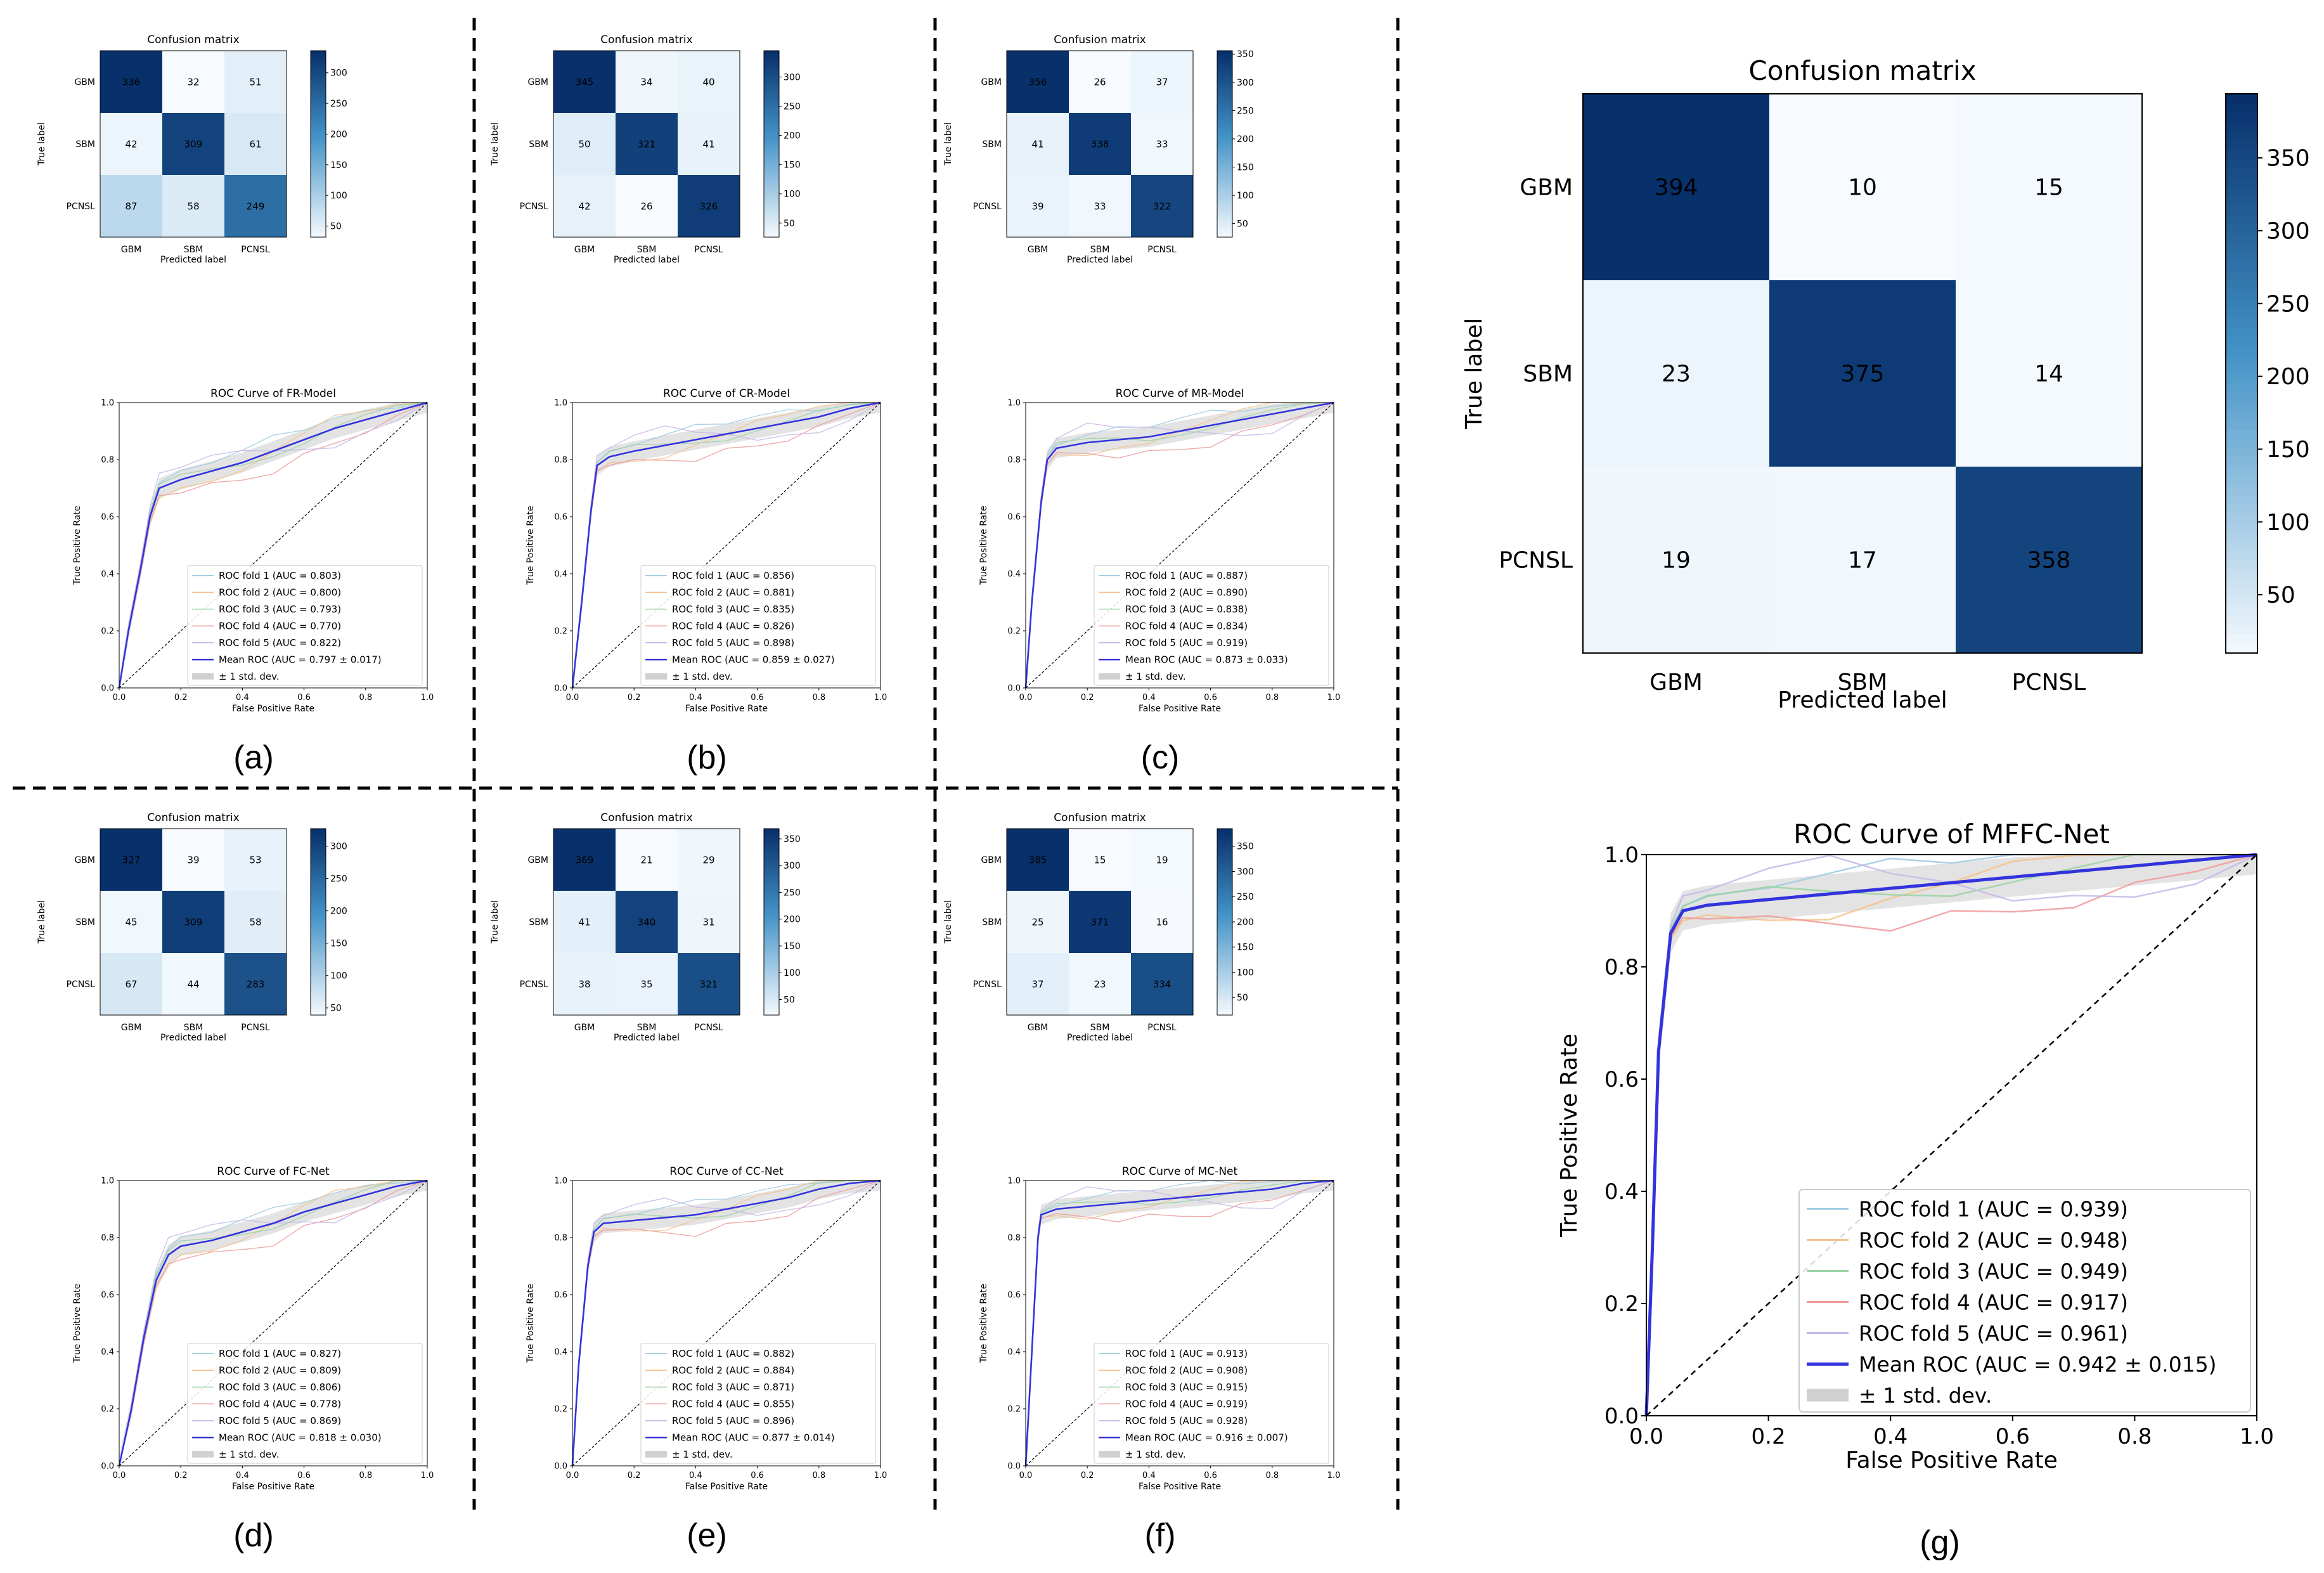  What do you see at coordinates (634, 697) in the screenshot?
I see `x-tick-label: 0.2` at bounding box center [634, 697].